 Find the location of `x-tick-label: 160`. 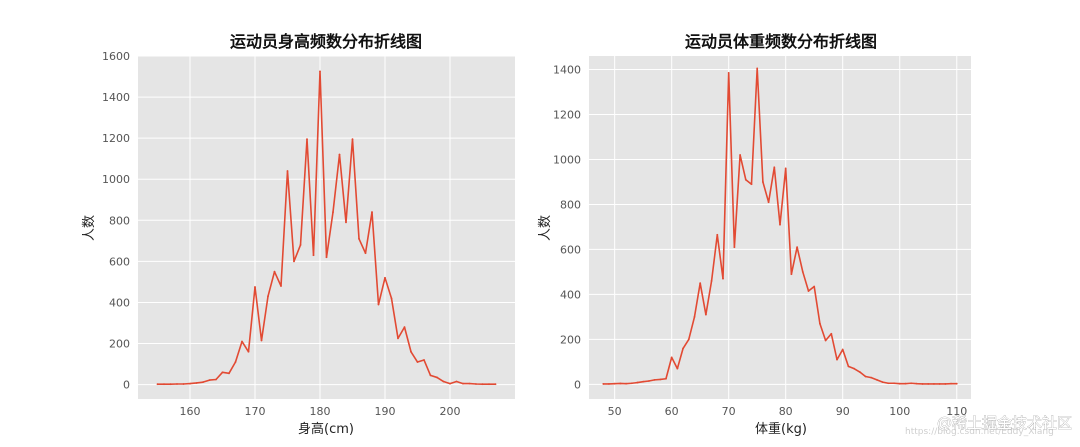

x-tick-label: 160 is located at coordinates (190, 411).